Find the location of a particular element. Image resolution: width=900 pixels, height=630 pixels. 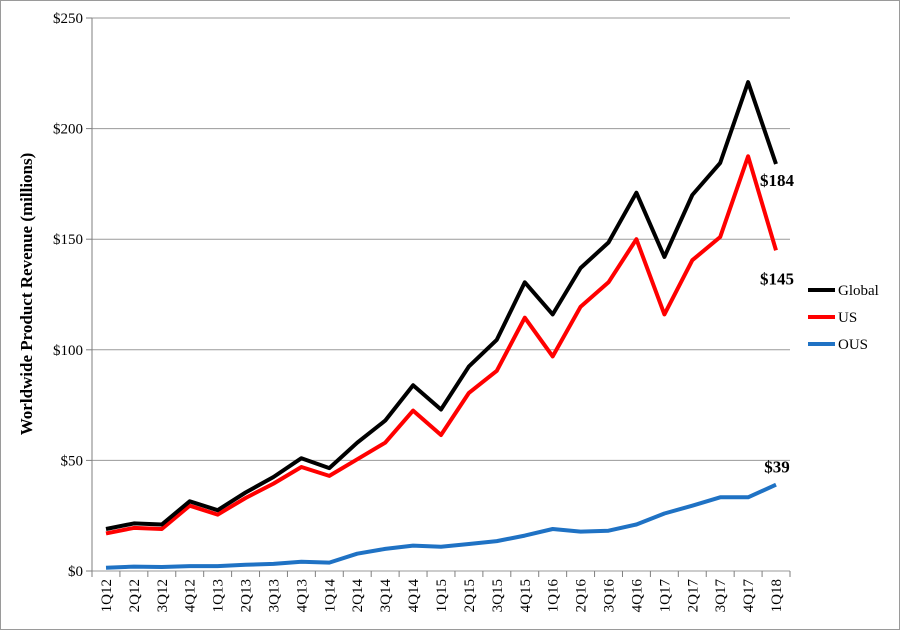

x-tick-label: 3Q16 is located at coordinates (610, 596).